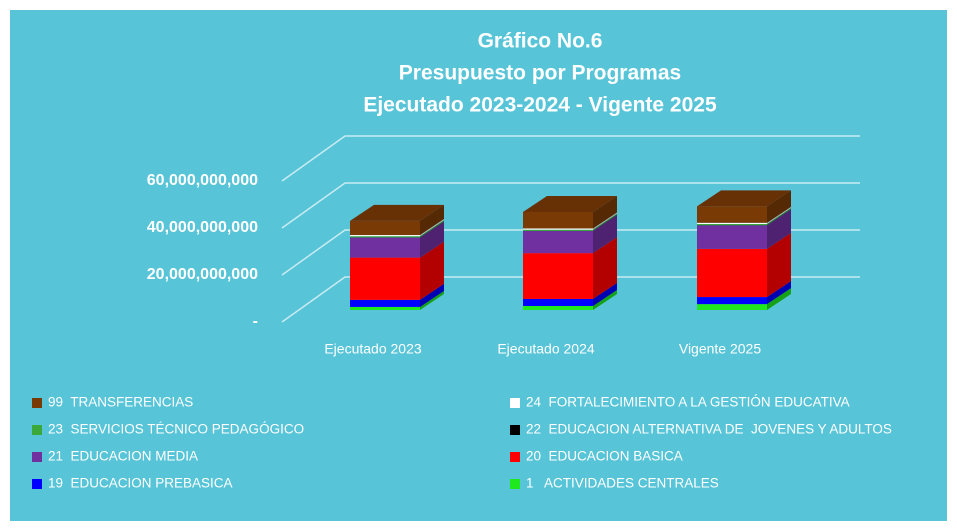 Image resolution: width=957 pixels, height=531 pixels. What do you see at coordinates (123, 456) in the screenshot?
I see `legend-label: 21 EDUCACION MEDIA` at bounding box center [123, 456].